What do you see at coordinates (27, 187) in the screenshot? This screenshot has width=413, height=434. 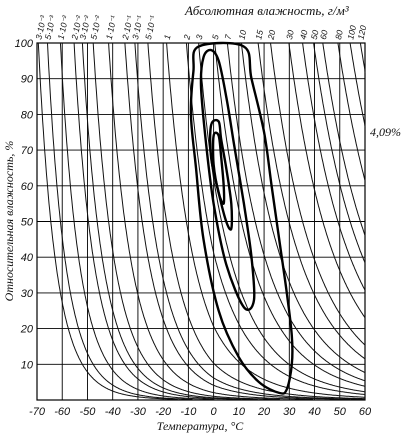 I see `y-tick-label: 60` at bounding box center [27, 187].